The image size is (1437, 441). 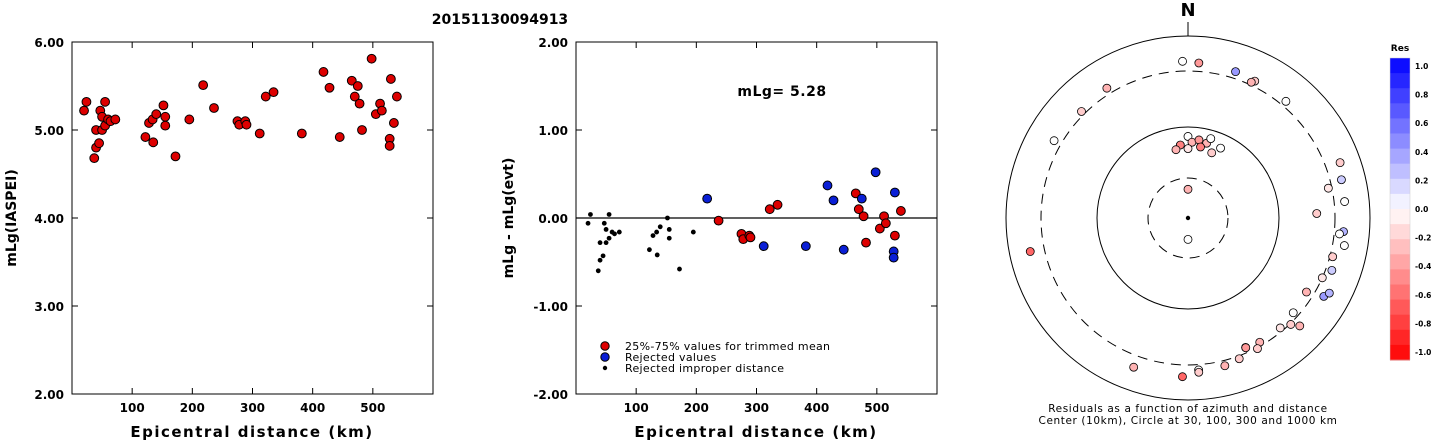 I want to click on y-tick-label: -1.00, so click(x=550, y=307).